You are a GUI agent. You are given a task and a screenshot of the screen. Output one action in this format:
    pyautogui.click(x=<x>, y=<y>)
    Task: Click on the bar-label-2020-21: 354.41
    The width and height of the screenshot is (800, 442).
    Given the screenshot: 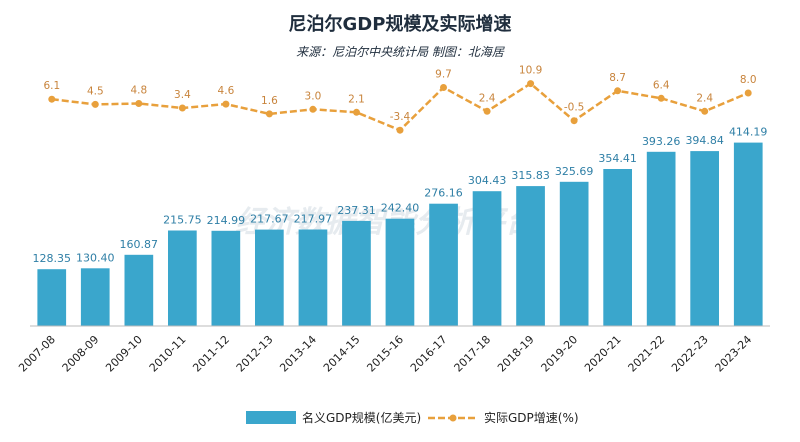 What is the action you would take?
    pyautogui.click(x=617, y=158)
    